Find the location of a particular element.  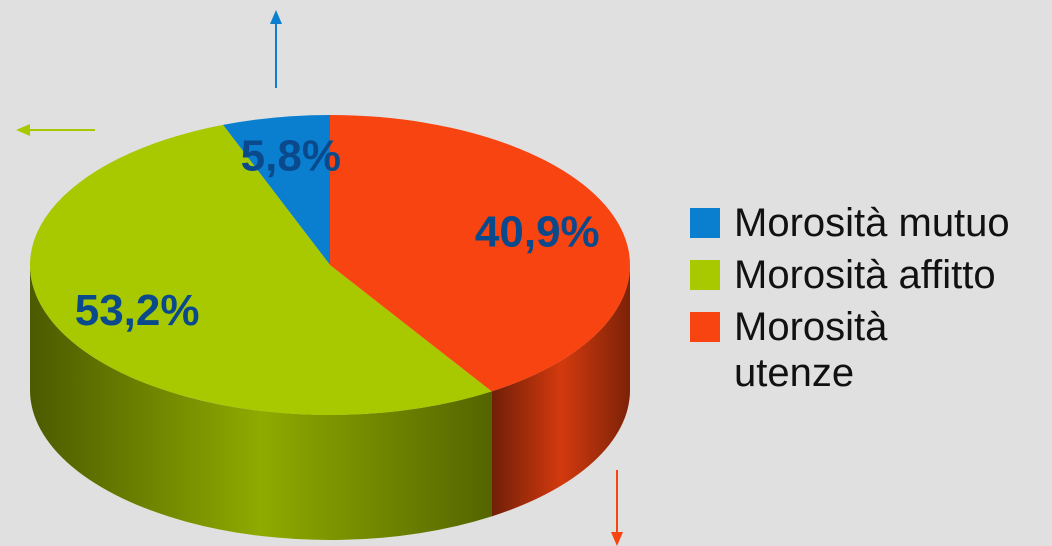

side-shade is located at coordinates (560, 391).